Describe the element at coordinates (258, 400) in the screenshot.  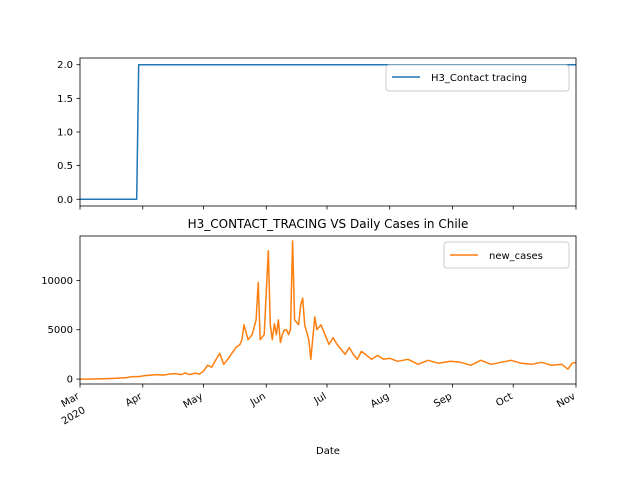
I see `x-tick-label: Jun` at that location.